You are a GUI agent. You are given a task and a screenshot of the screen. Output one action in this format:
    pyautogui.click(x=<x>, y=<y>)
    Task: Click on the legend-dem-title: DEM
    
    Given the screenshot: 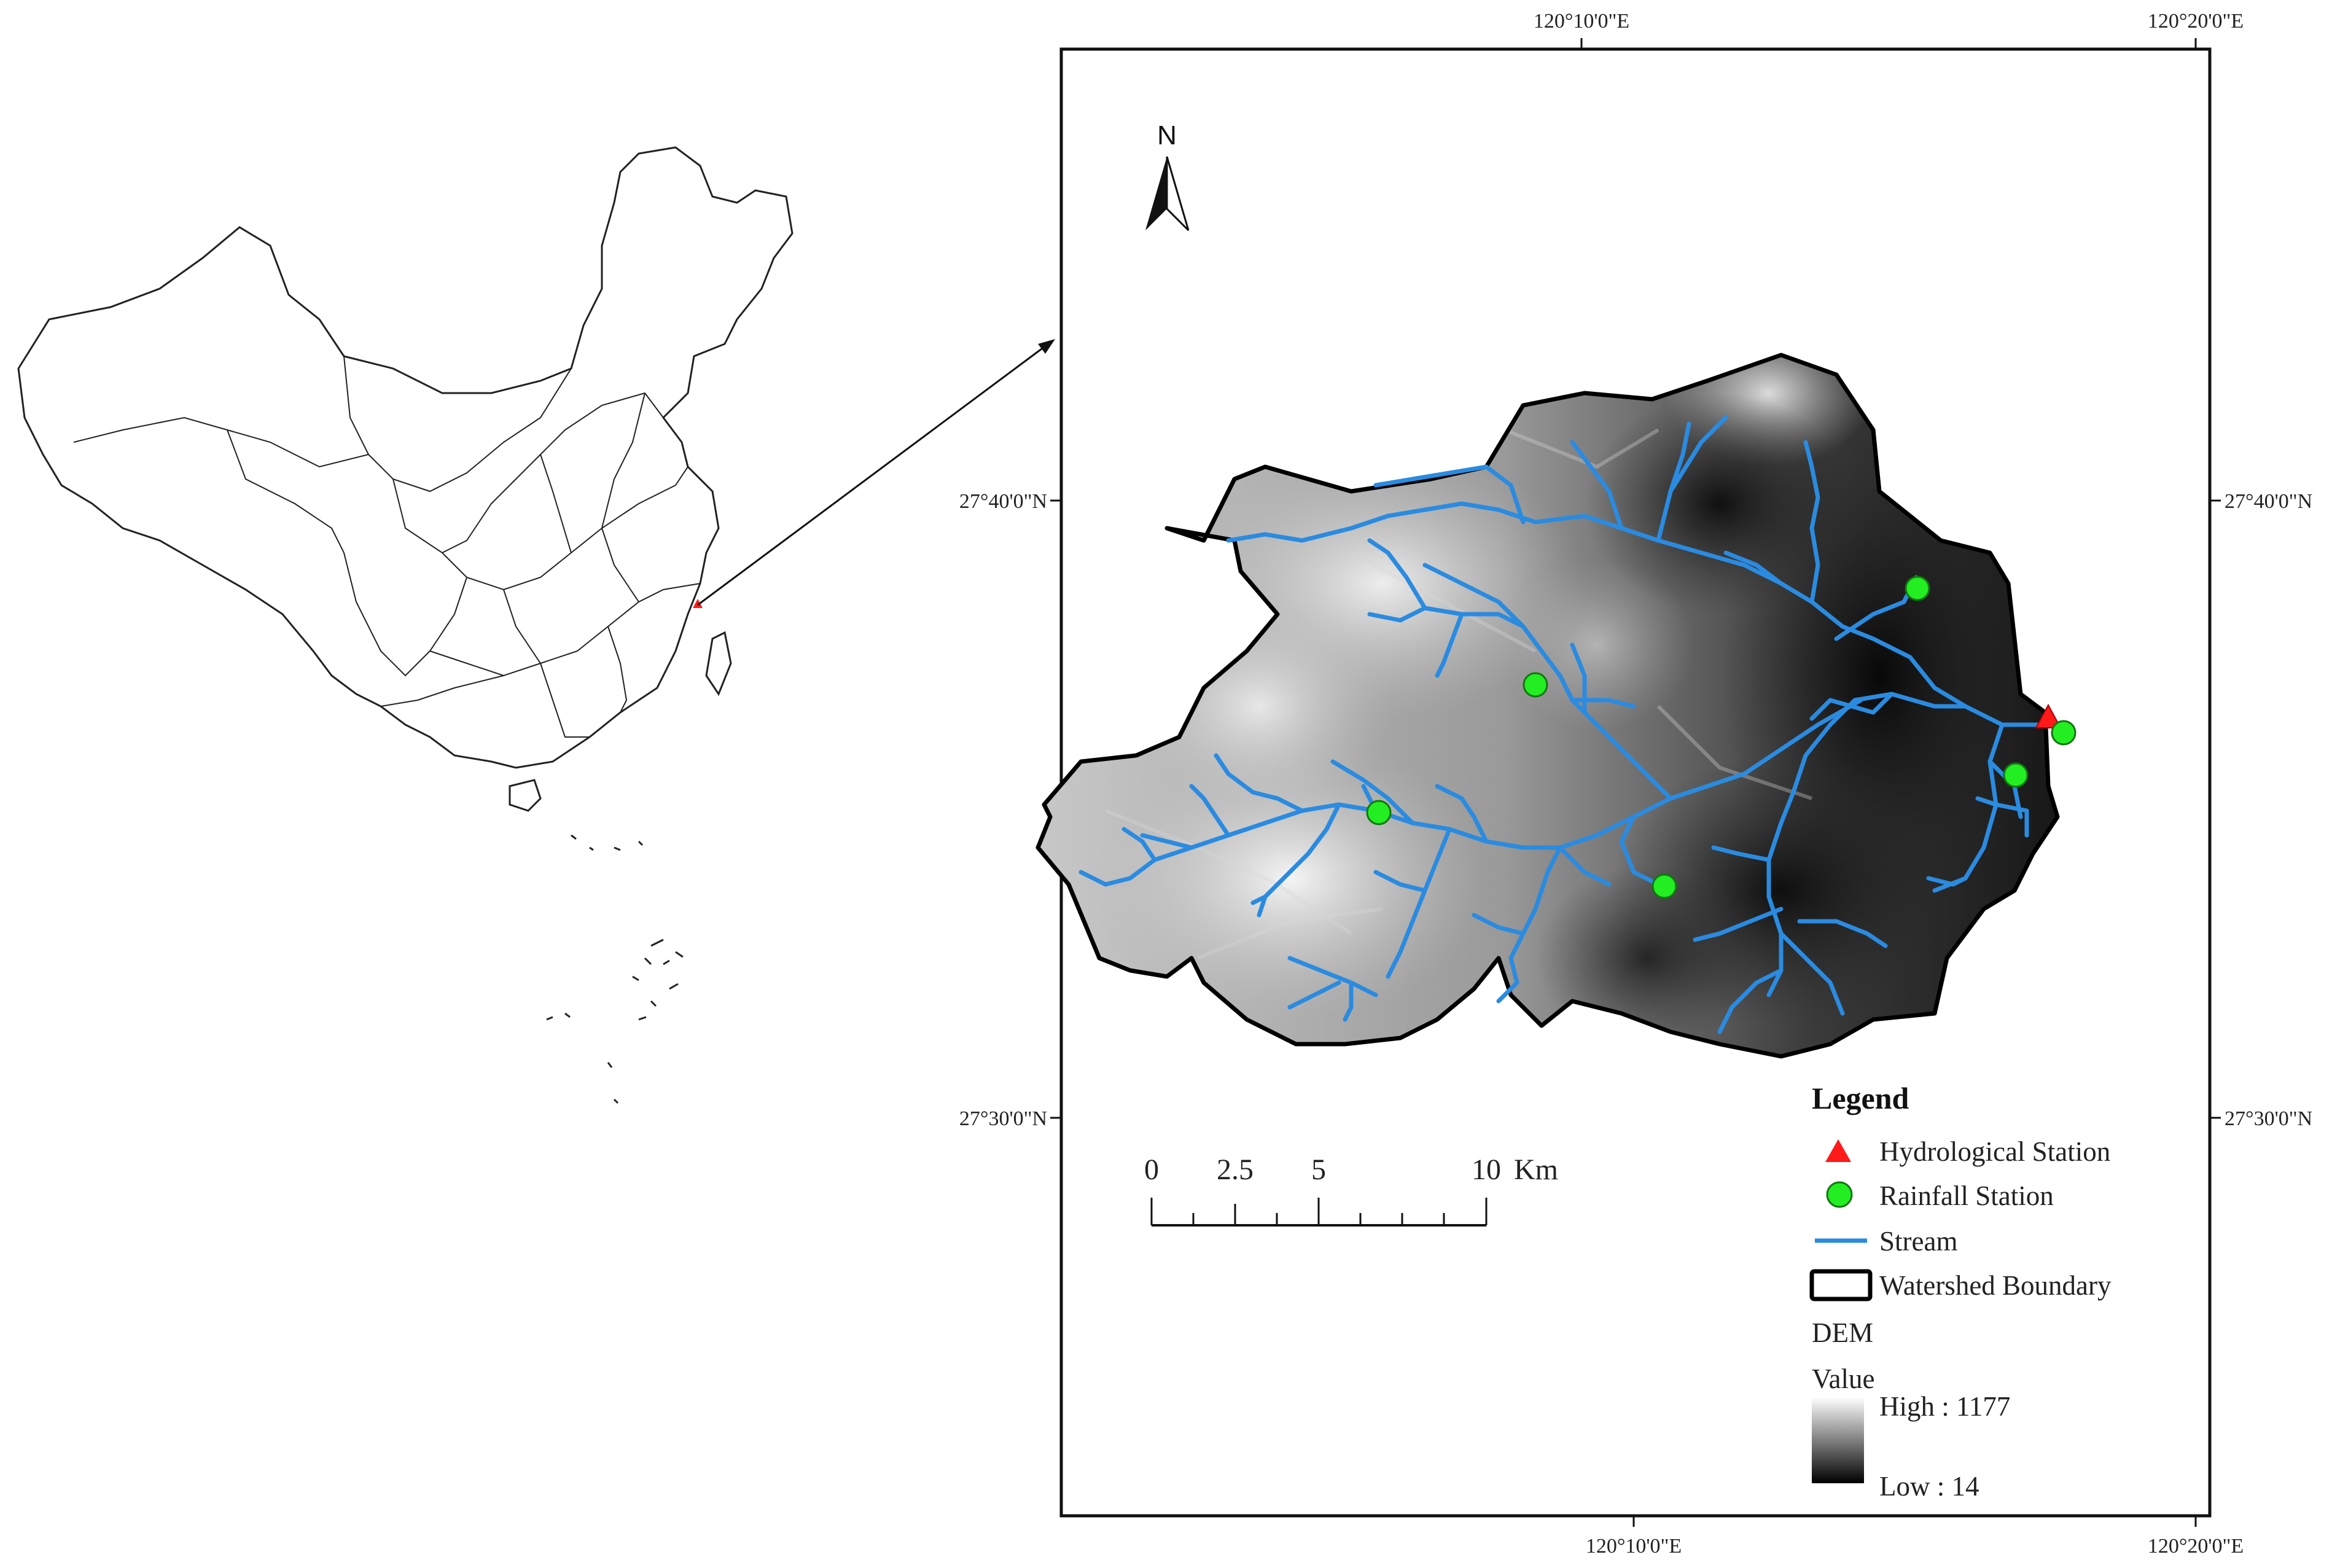 What is the action you would take?
    pyautogui.click(x=1842, y=1332)
    